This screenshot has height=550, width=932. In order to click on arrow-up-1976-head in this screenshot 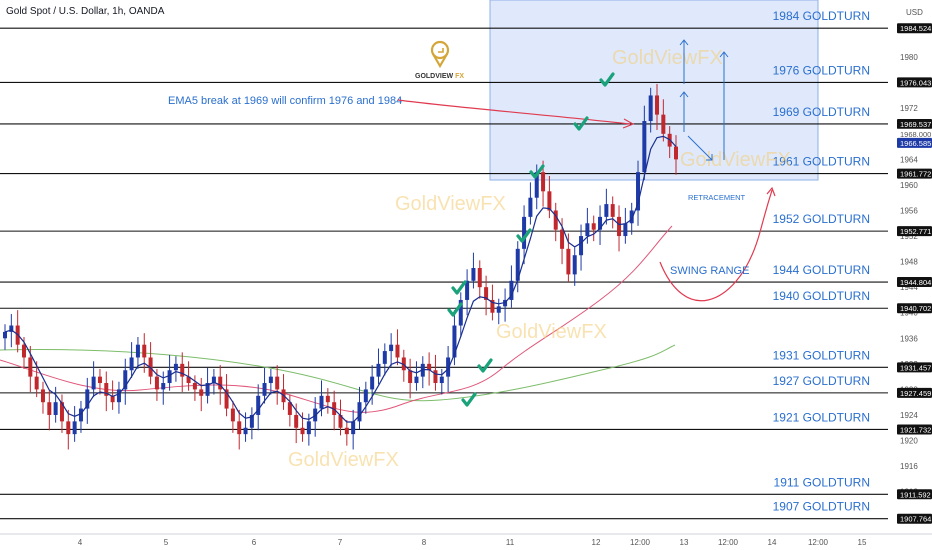, I will do `click(684, 94)`.